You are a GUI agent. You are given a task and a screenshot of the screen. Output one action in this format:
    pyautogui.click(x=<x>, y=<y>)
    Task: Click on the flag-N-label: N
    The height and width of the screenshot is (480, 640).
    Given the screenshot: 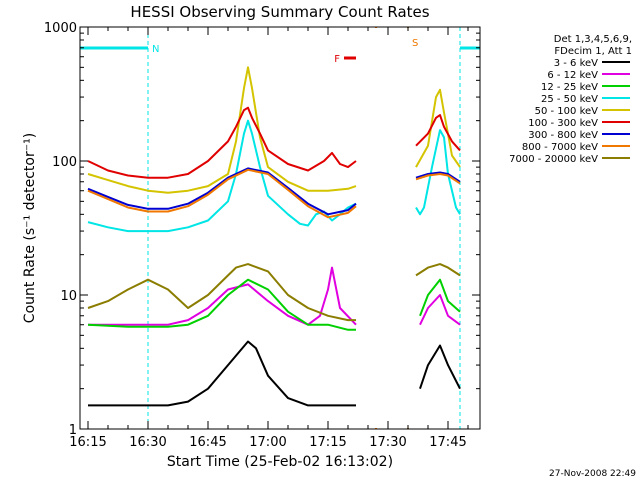 What is the action you would take?
    pyautogui.click(x=155, y=49)
    